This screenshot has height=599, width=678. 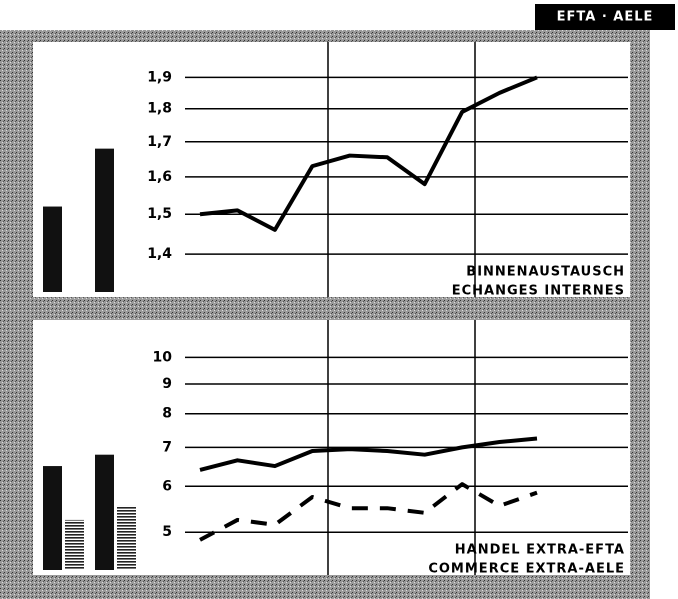 I want to click on y-tick-label: 1,5, so click(x=159, y=214).